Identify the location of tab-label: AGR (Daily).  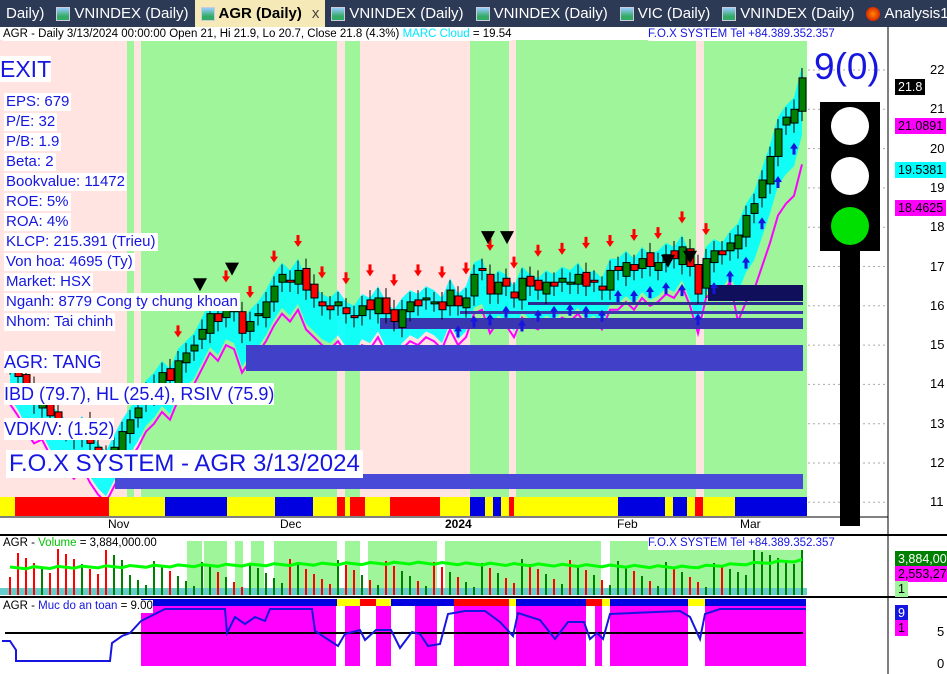
(260, 13).